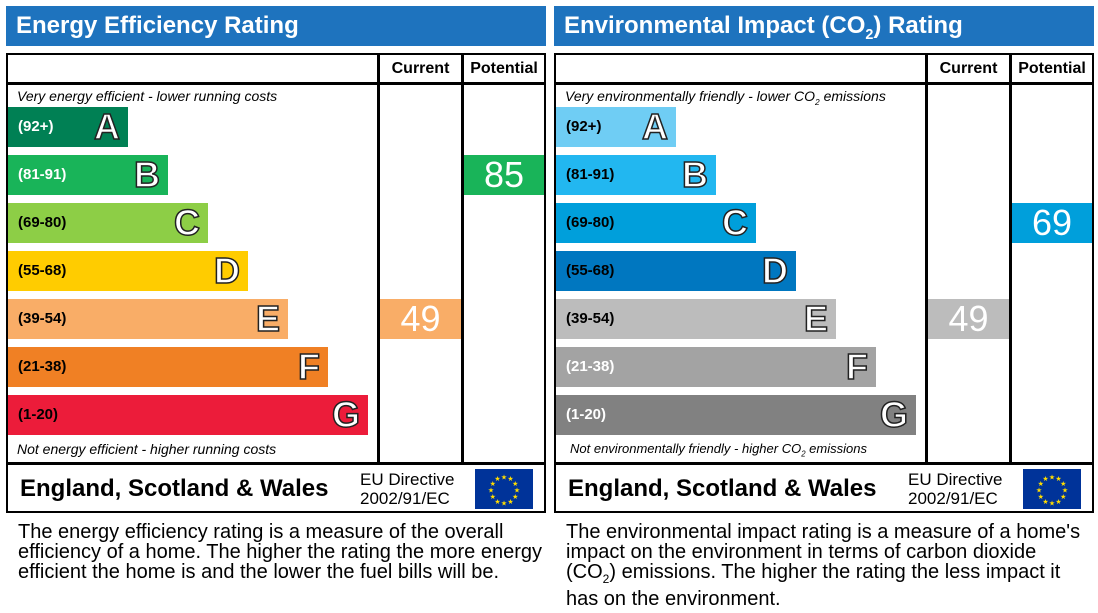 This screenshot has height=613, width=1098. Describe the element at coordinates (504, 175) in the screenshot. I see `potential-rating: 85` at that location.